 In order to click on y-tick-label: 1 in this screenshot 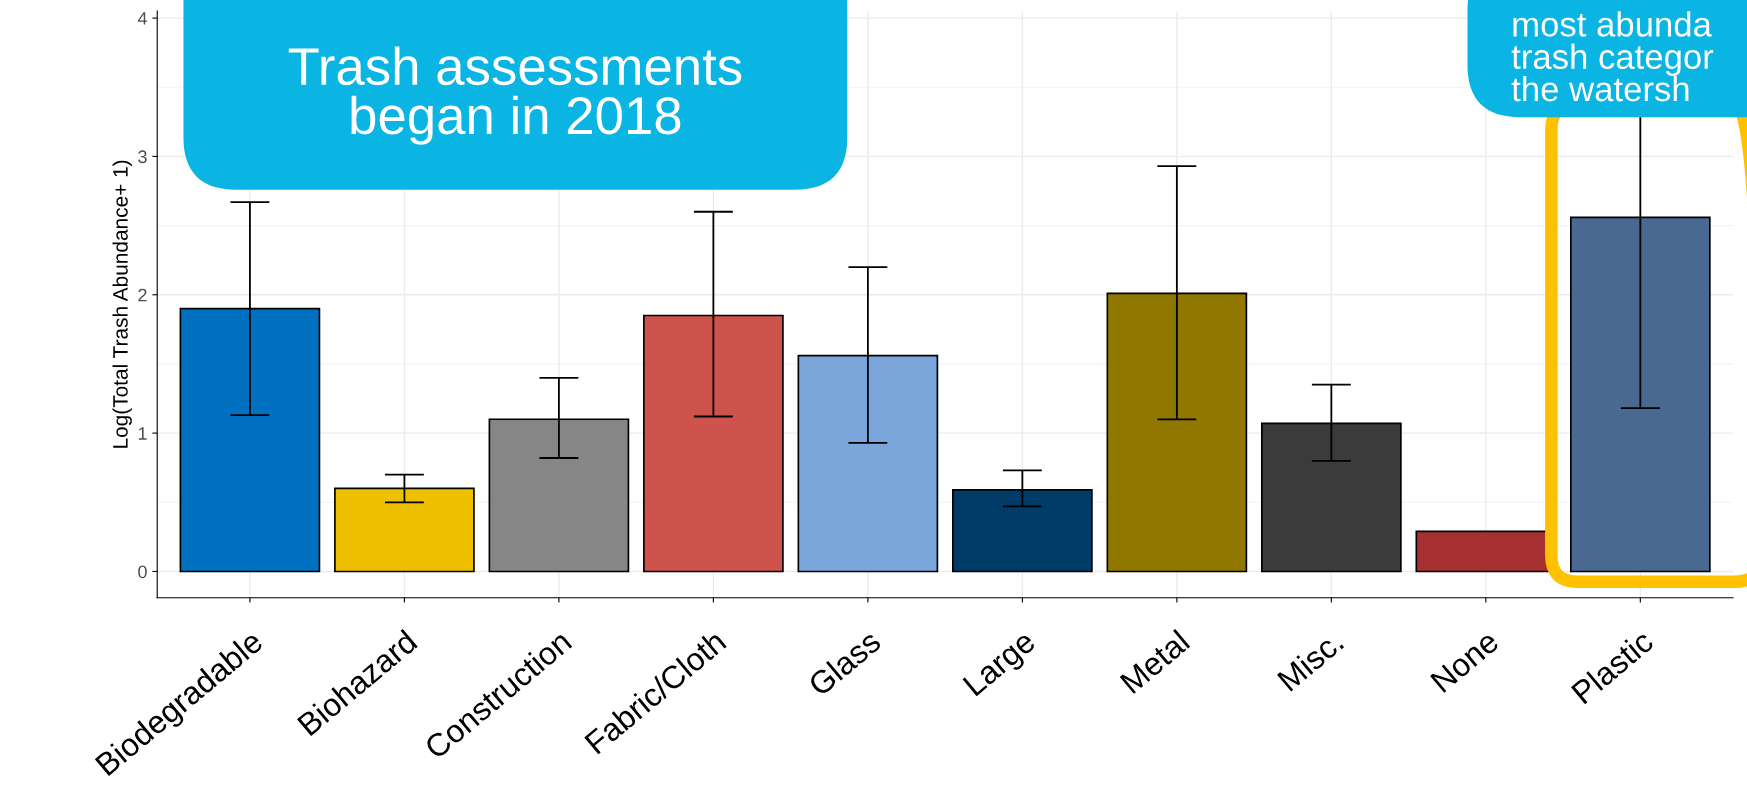, I will do `click(142, 433)`.